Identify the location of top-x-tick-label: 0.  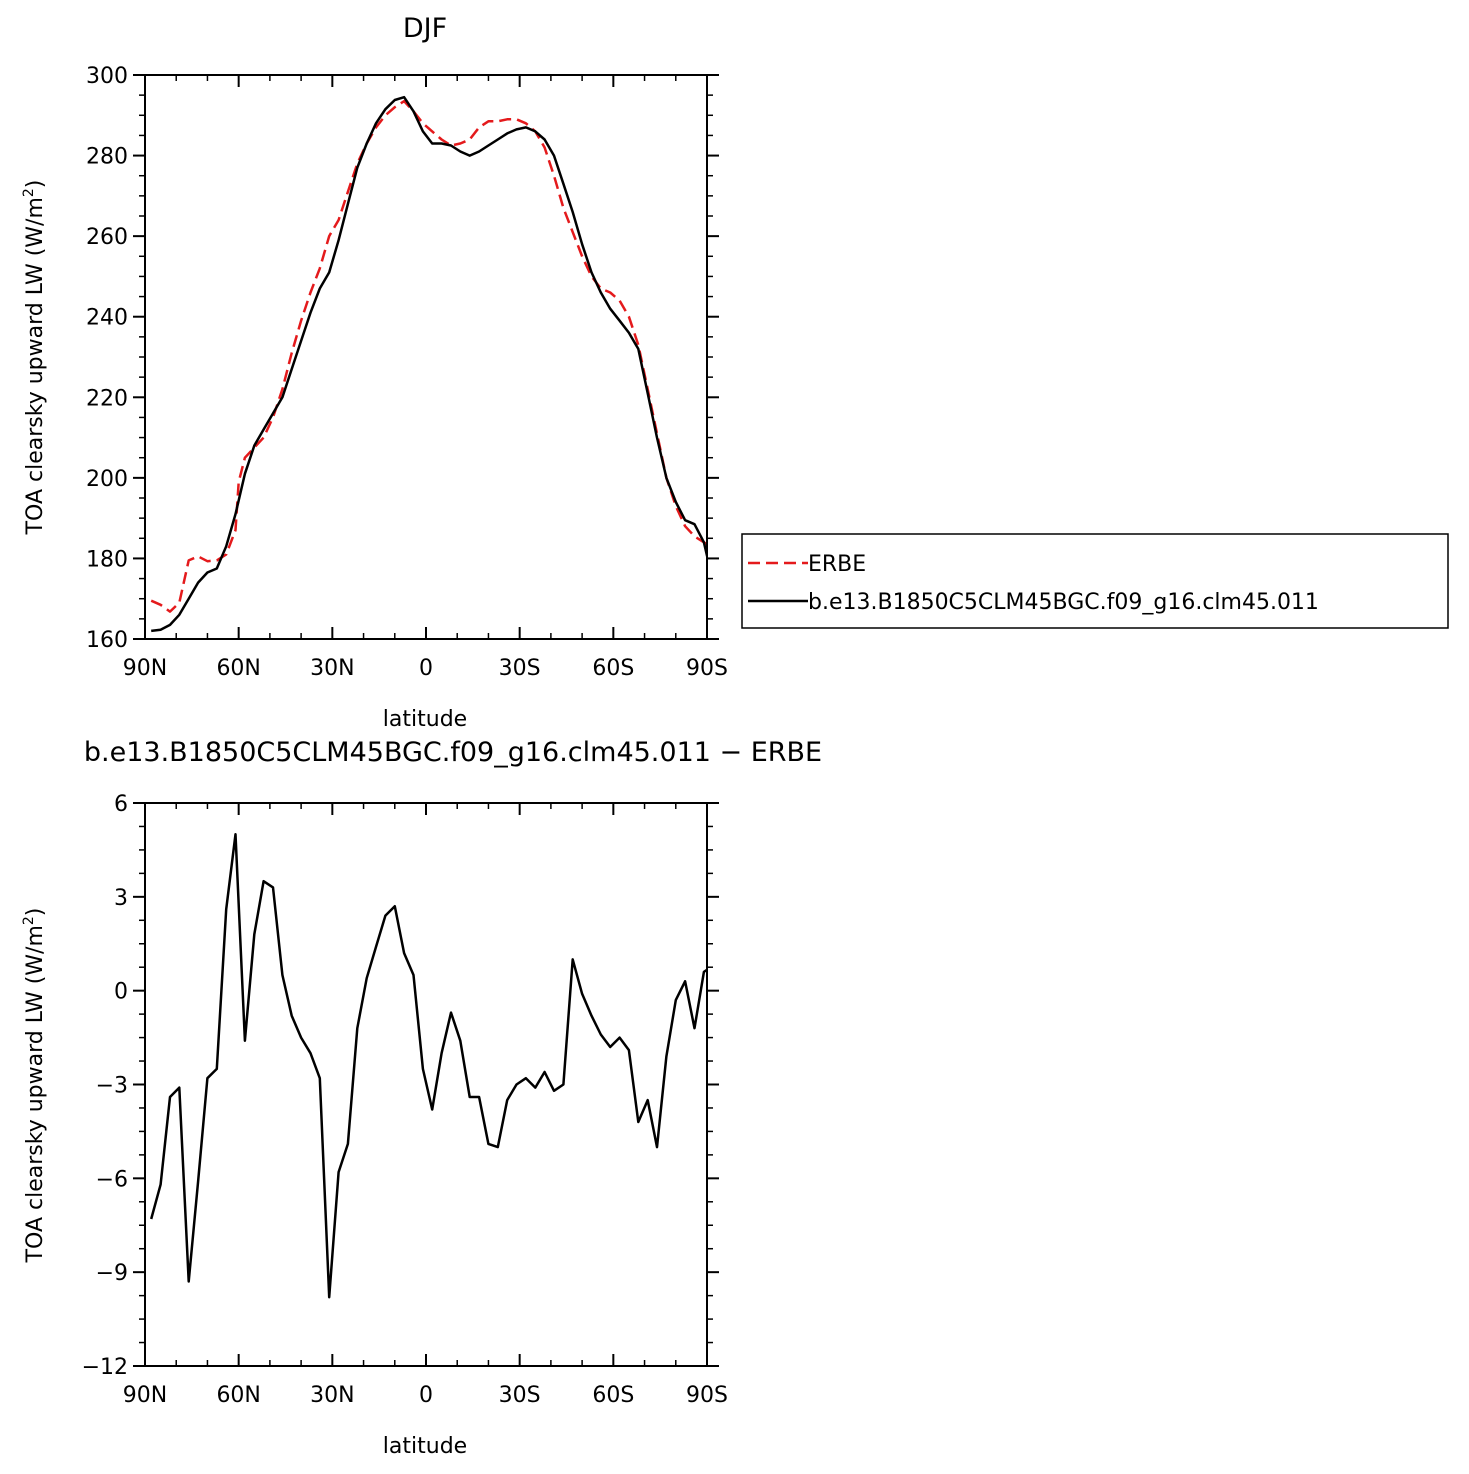
(426, 668).